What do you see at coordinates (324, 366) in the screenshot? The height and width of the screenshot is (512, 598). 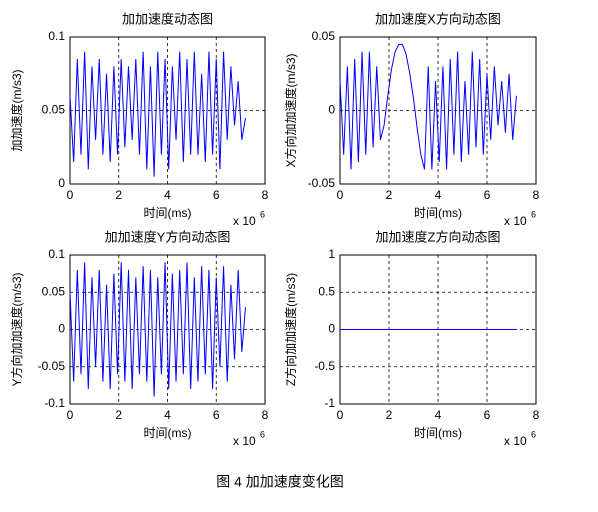 I see `y-tick-label: -0.5` at bounding box center [324, 366].